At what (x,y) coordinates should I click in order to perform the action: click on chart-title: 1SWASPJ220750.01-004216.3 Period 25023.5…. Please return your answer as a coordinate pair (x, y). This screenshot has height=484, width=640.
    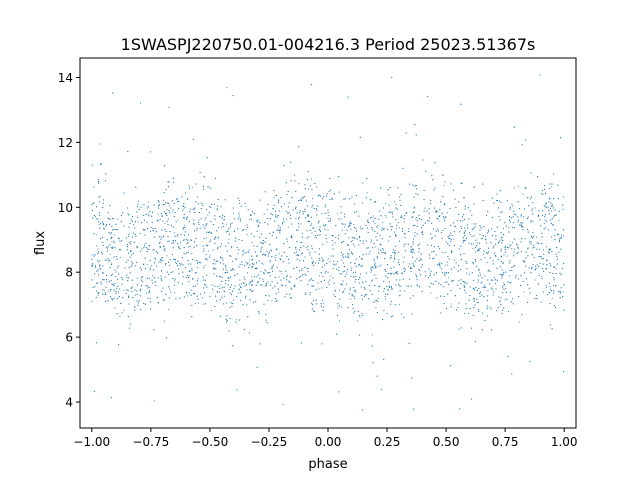
    Looking at the image, I should click on (328, 44).